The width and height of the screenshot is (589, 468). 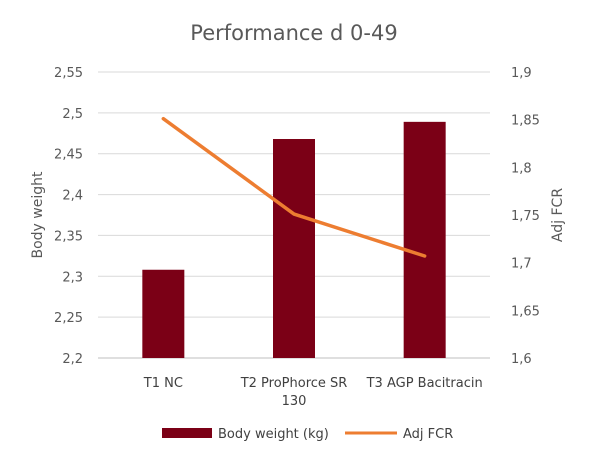 I want to click on left-axis-title: Body weight, so click(x=38, y=215).